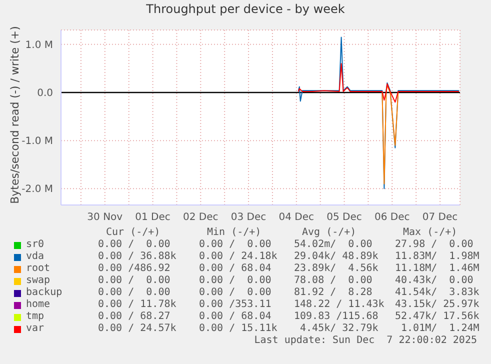 The image size is (491, 364). I want to click on text: Min (-/+), so click(234, 232).